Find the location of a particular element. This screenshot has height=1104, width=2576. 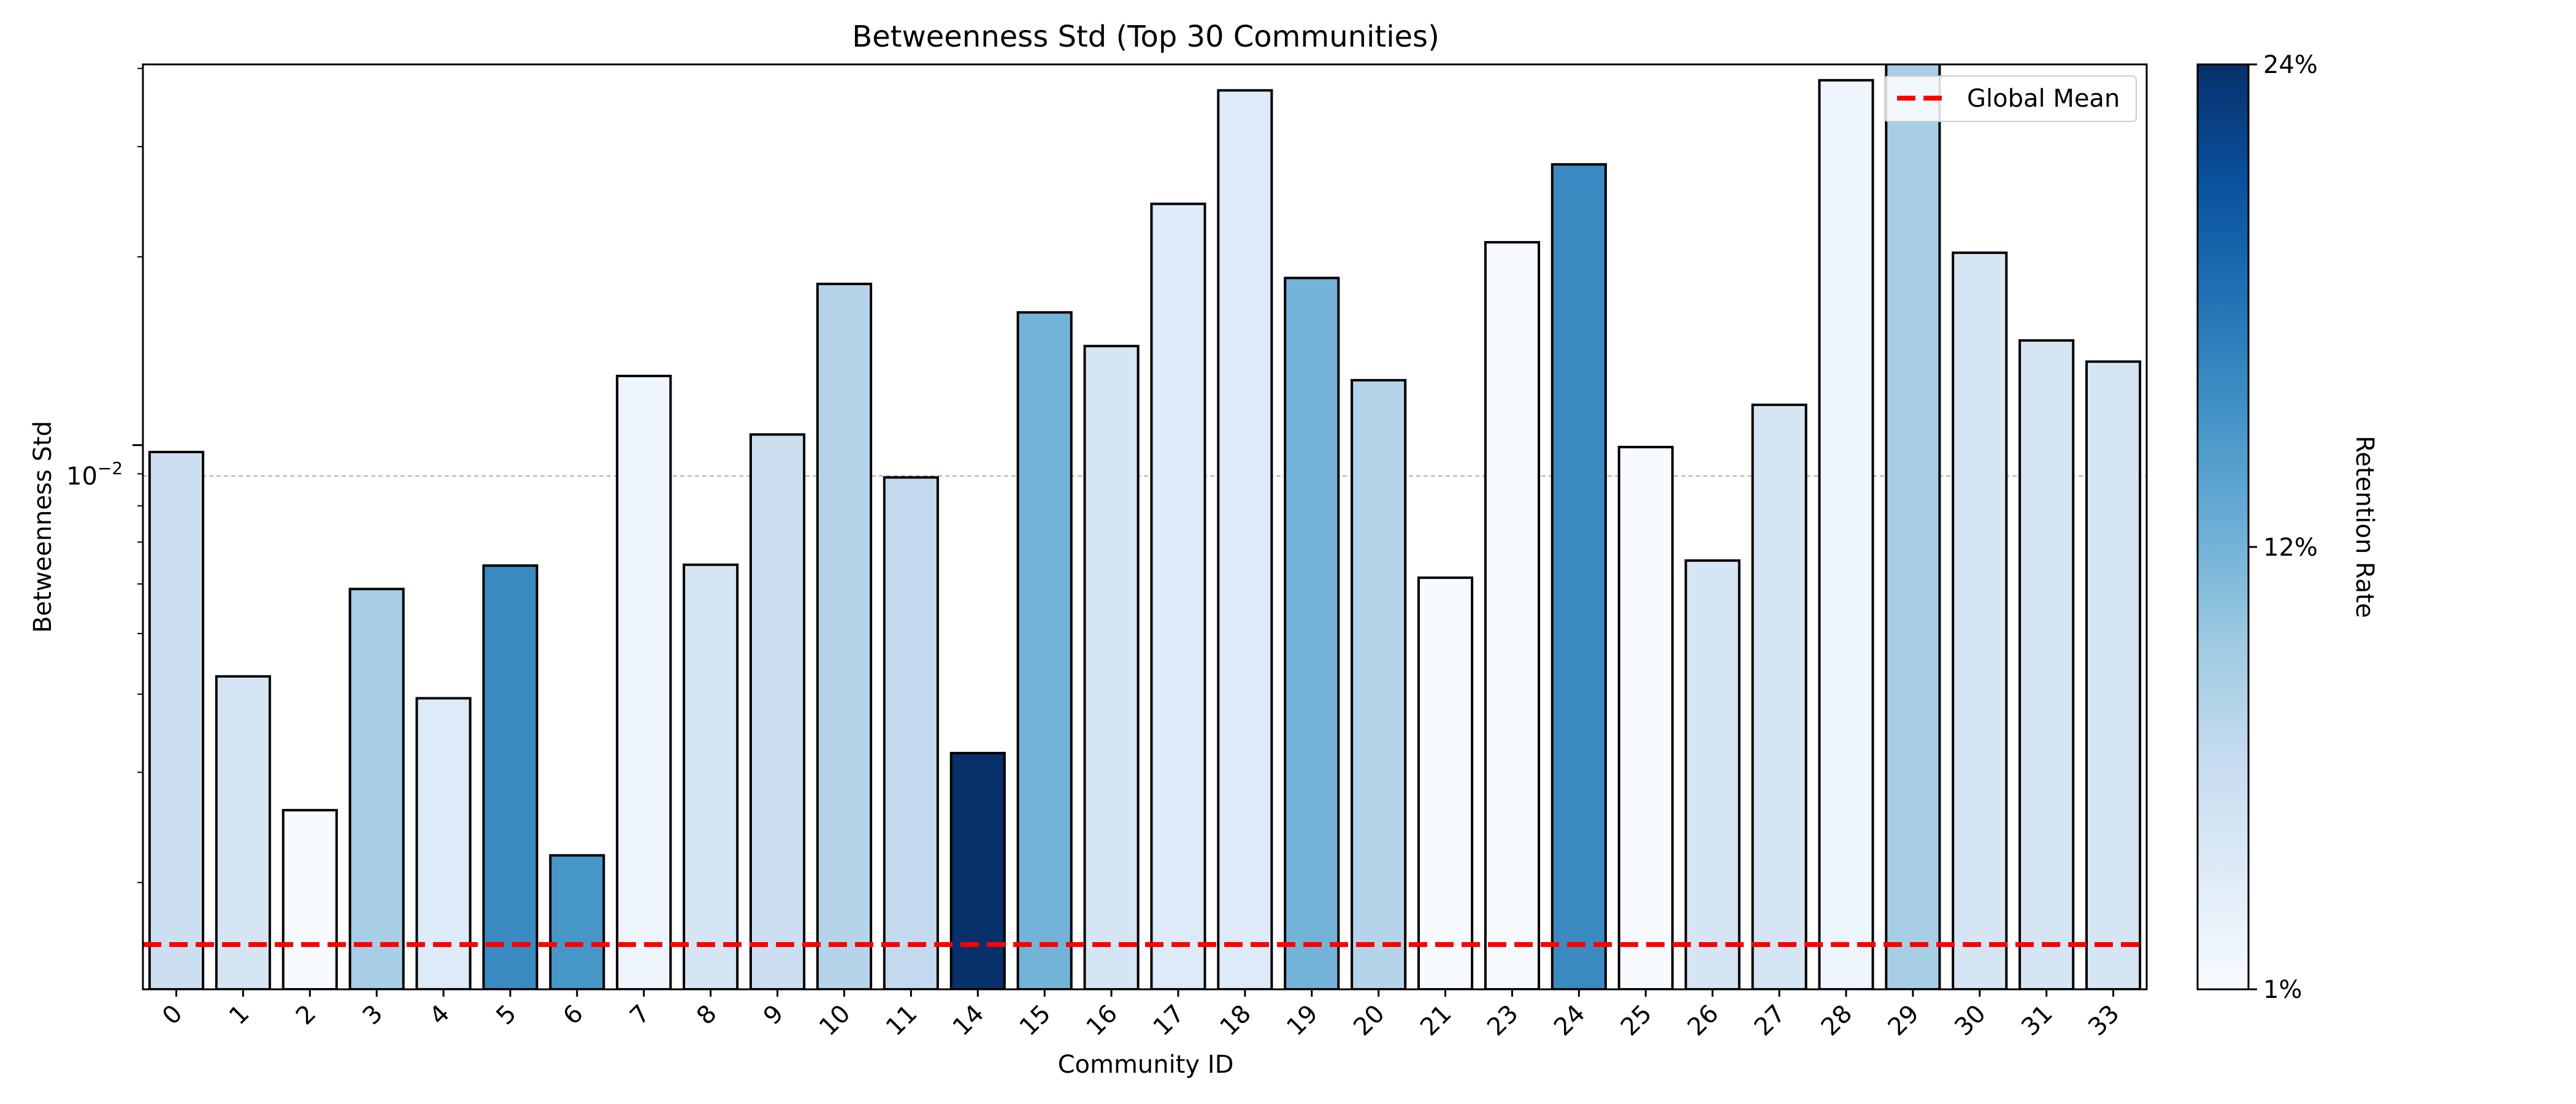

x-axis-label: Community ID is located at coordinates (1146, 1065).